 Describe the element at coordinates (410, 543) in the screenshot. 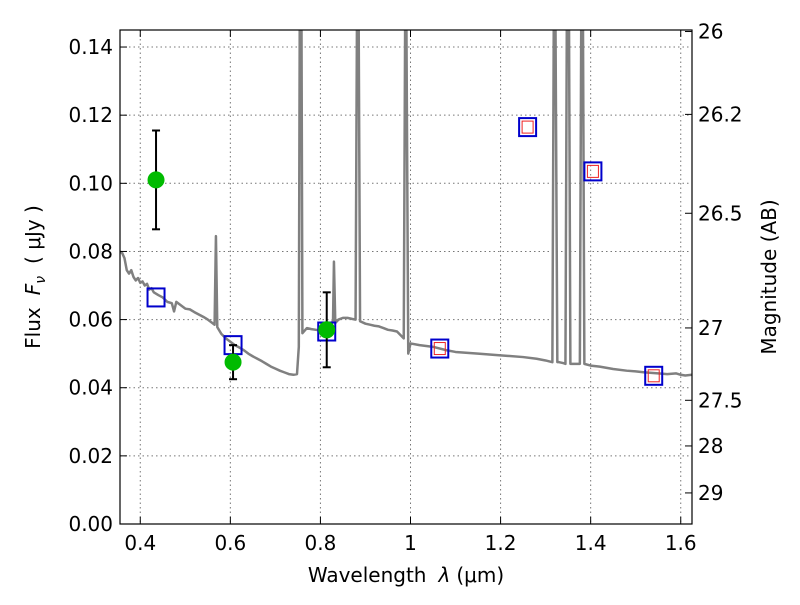

I see `x-tick-label: 1` at that location.